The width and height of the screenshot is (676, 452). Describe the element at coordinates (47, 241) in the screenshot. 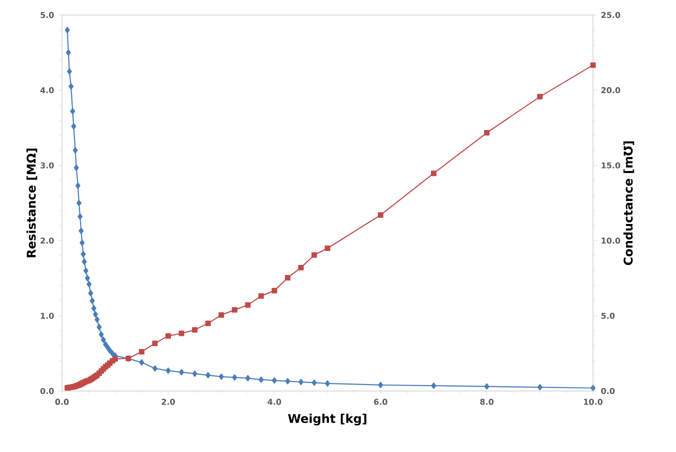

I see `y-tick-label: 2.0` at that location.